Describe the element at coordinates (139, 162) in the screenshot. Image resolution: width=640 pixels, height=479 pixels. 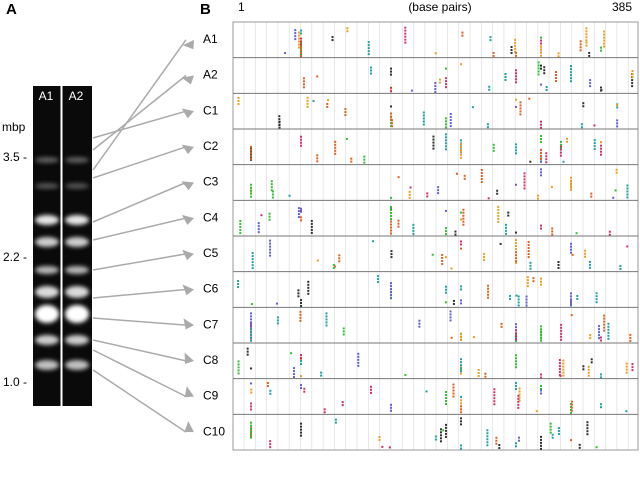
I see `arrow` at that location.